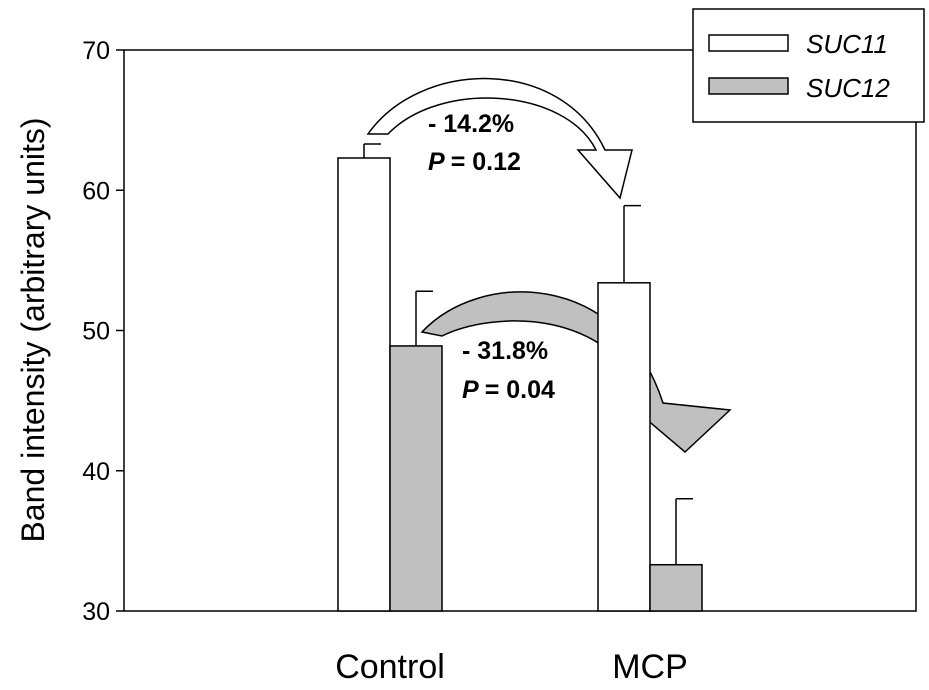 The height and width of the screenshot is (690, 929). What do you see at coordinates (471, 124) in the screenshot?
I see `suc11-change-label: - 14.2%` at bounding box center [471, 124].